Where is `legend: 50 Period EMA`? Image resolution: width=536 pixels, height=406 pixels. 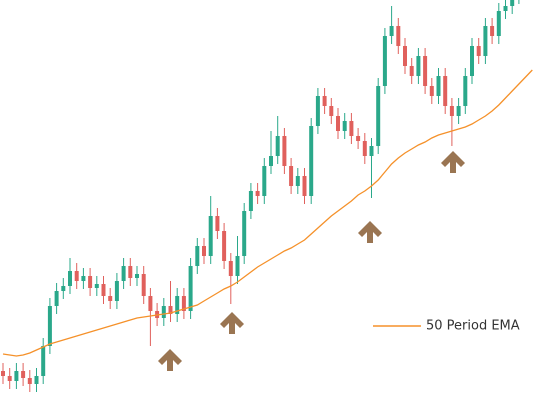
legend: 50 Period EMA is located at coordinates (446, 326).